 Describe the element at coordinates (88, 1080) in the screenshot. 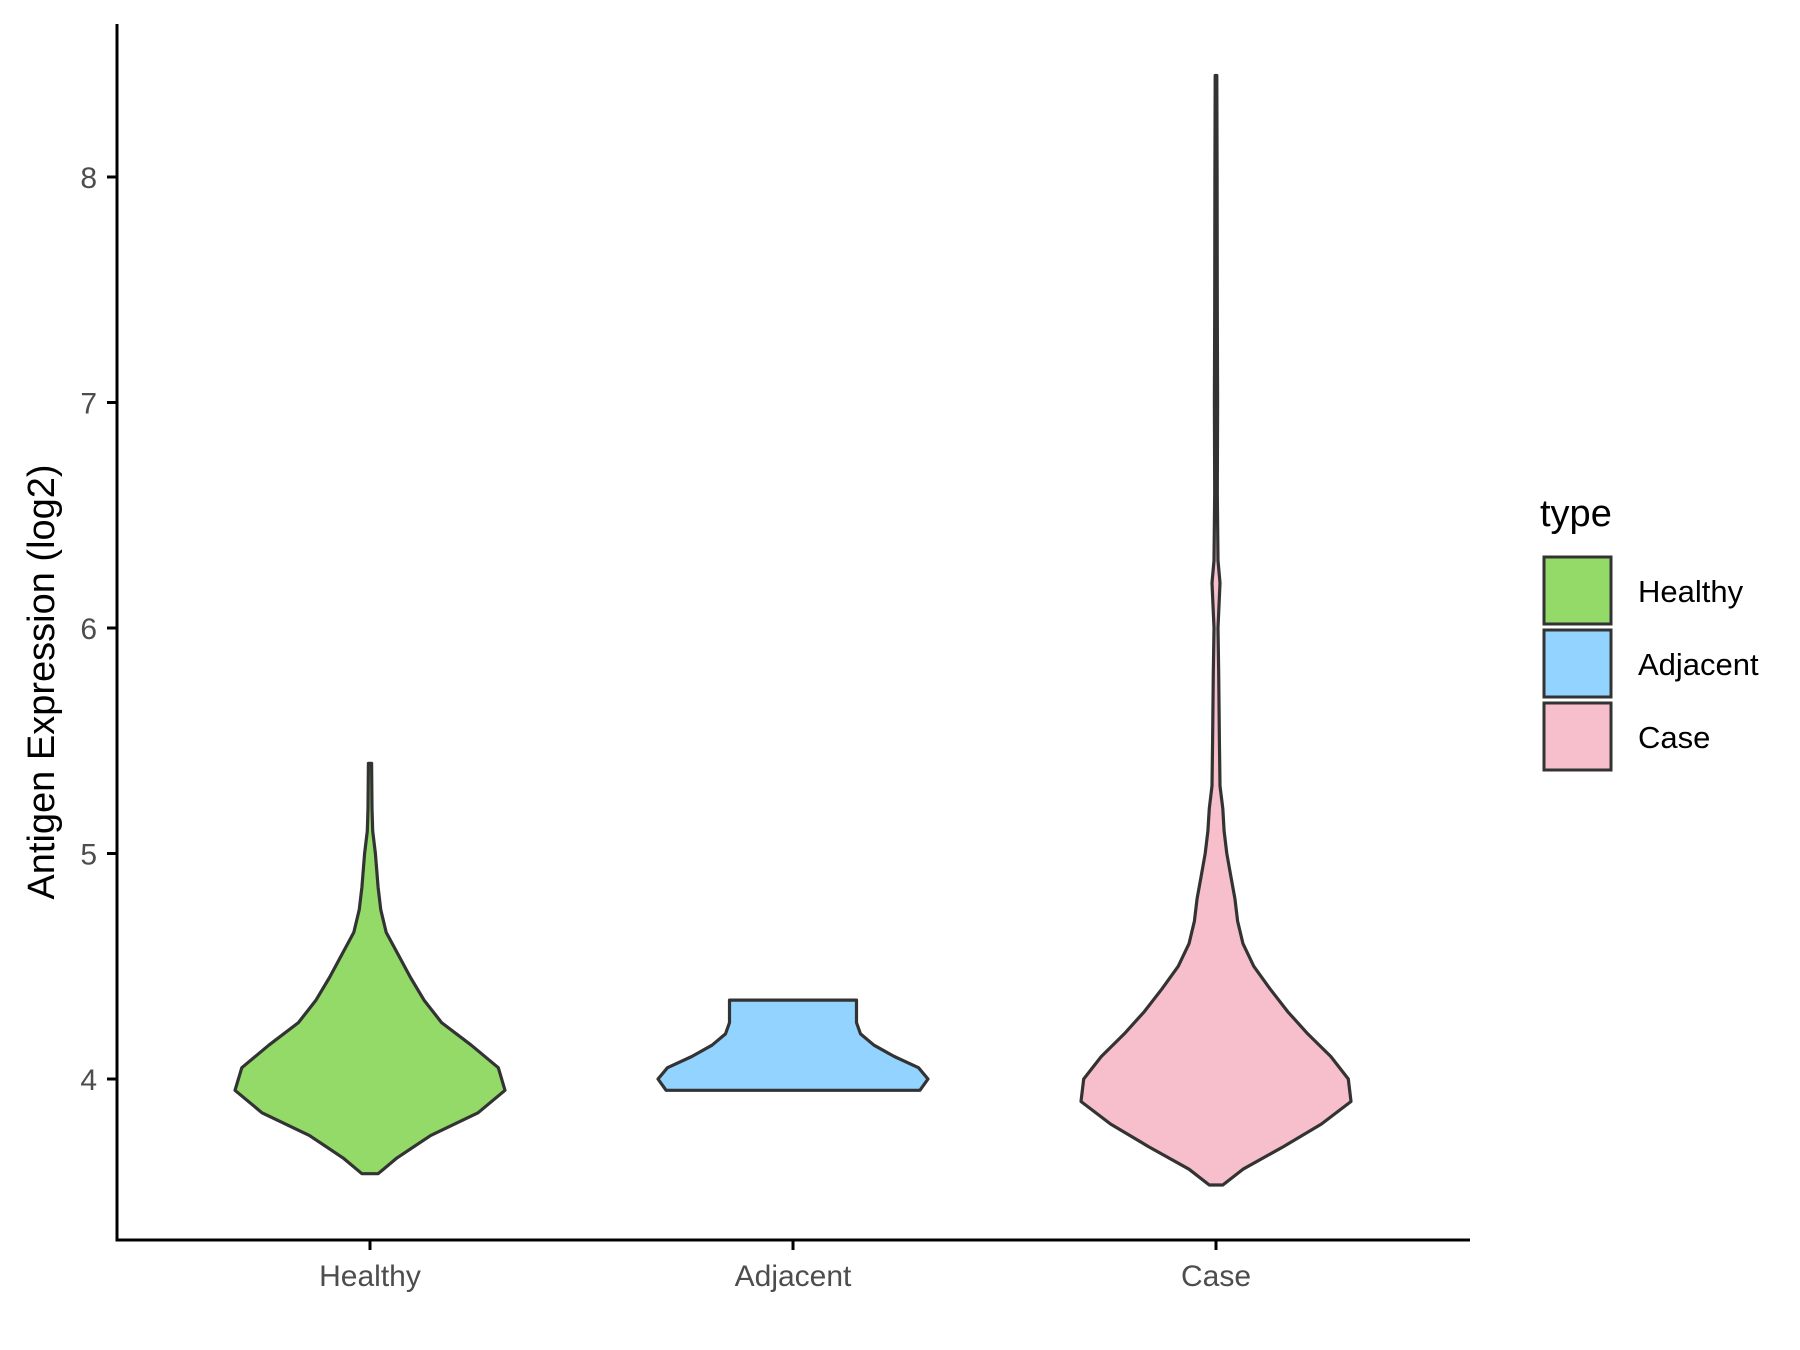

I see `y-tick-label: 4` at that location.